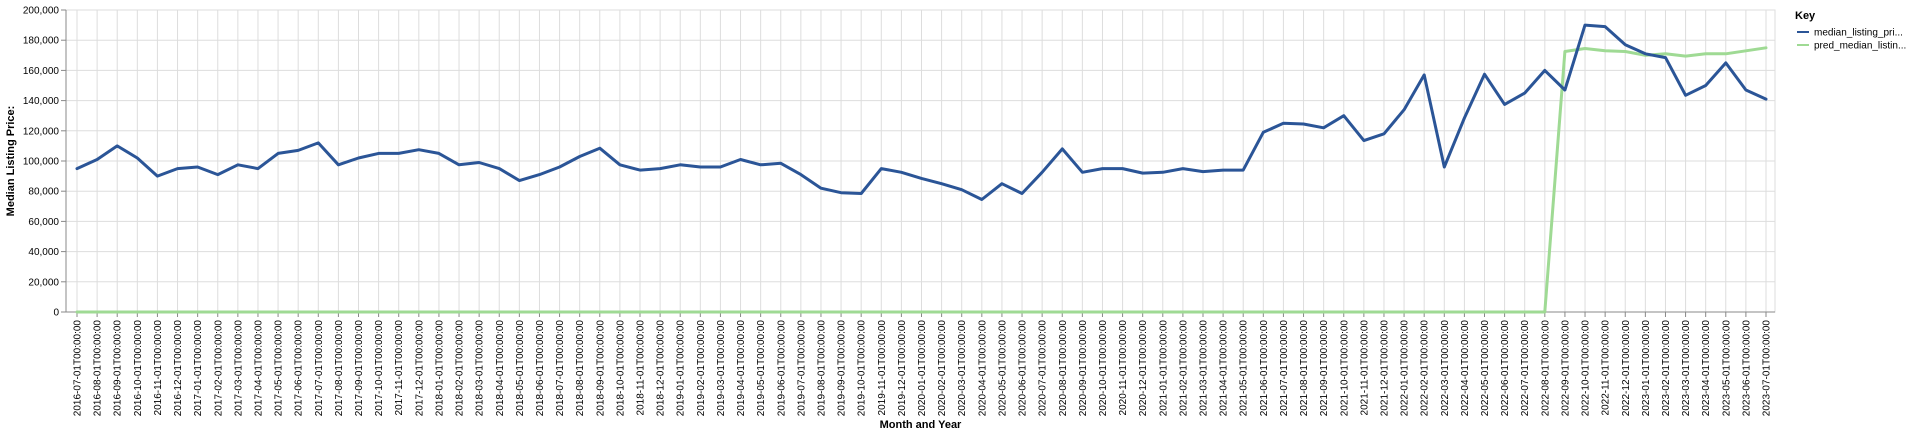 This screenshot has height=434, width=1920. What do you see at coordinates (41, 162) in the screenshot?
I see `y-tick-label: 100,000` at bounding box center [41, 162].